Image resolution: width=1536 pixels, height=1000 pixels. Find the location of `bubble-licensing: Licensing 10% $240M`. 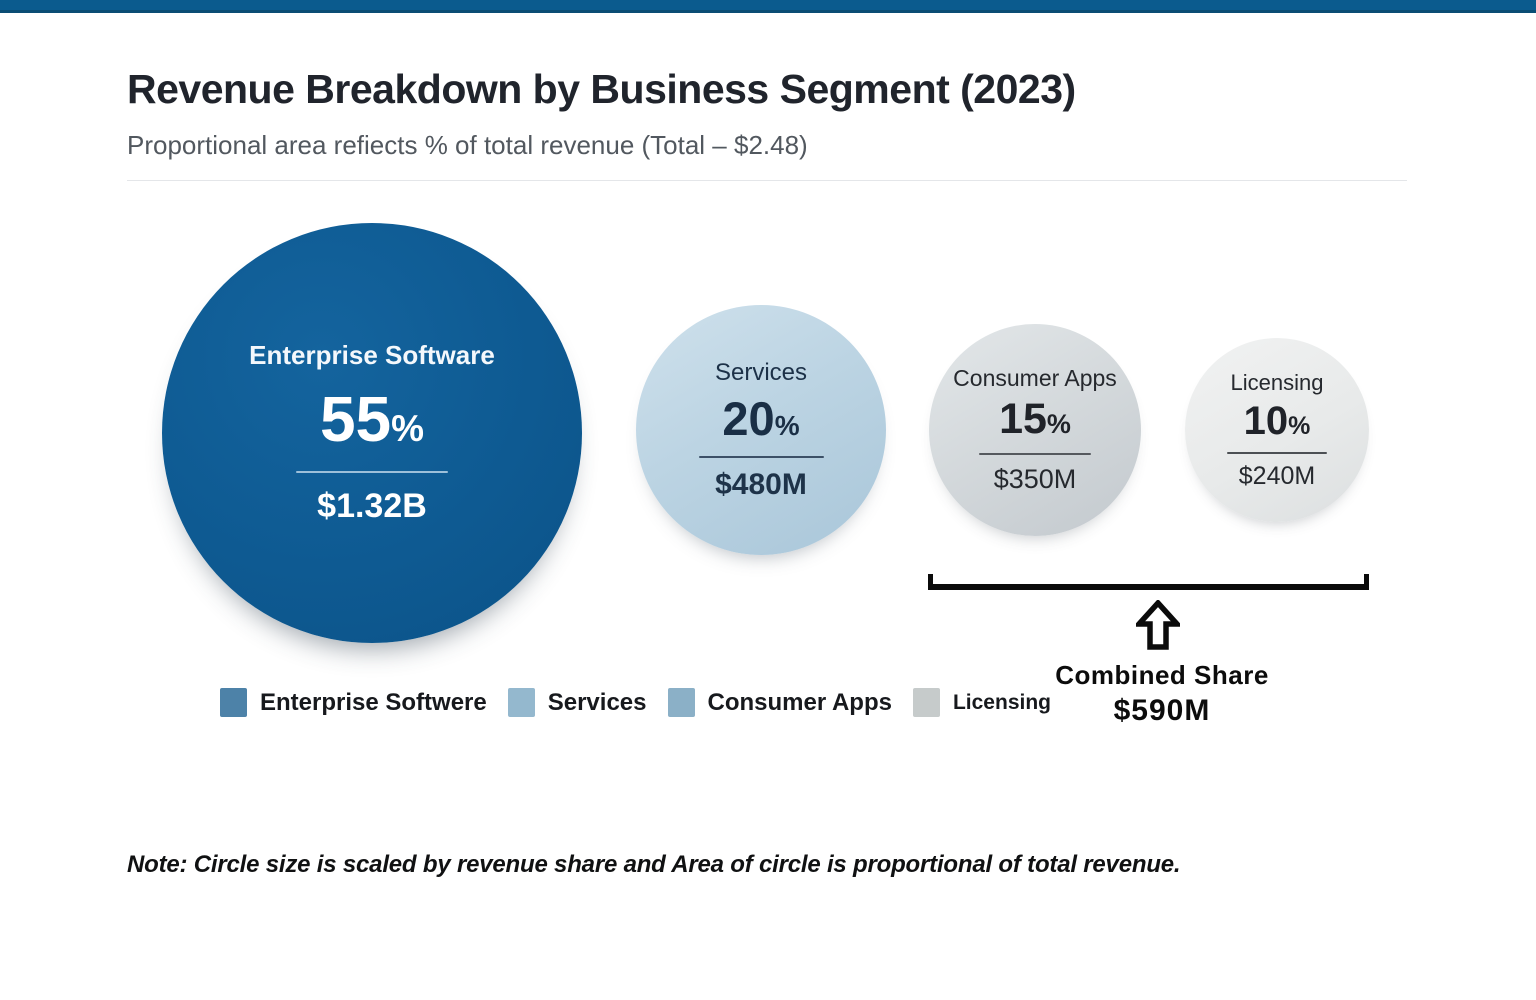

bubble-licensing: Licensing 10% $240M is located at coordinates (1277, 430).